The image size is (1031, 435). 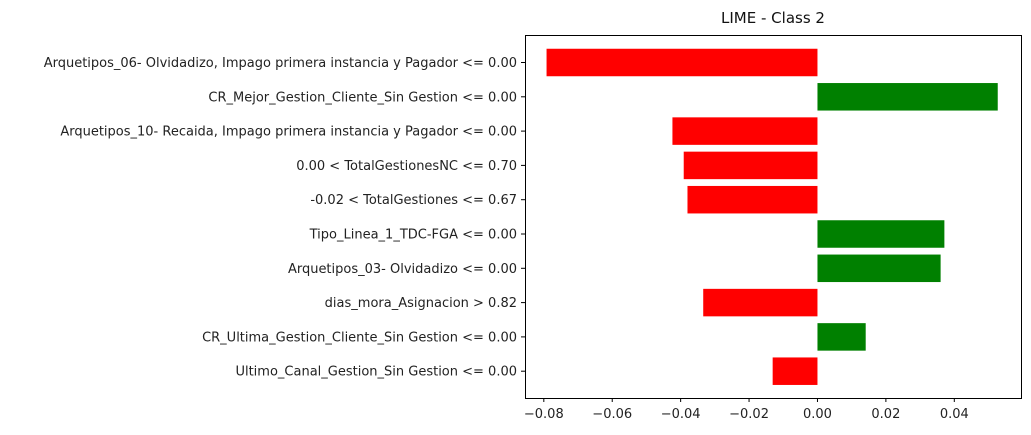 I want to click on x-axis: −0.08 −0.06 −0.04 −0.02 0.00 0.02 0.04, so click(x=746, y=410).